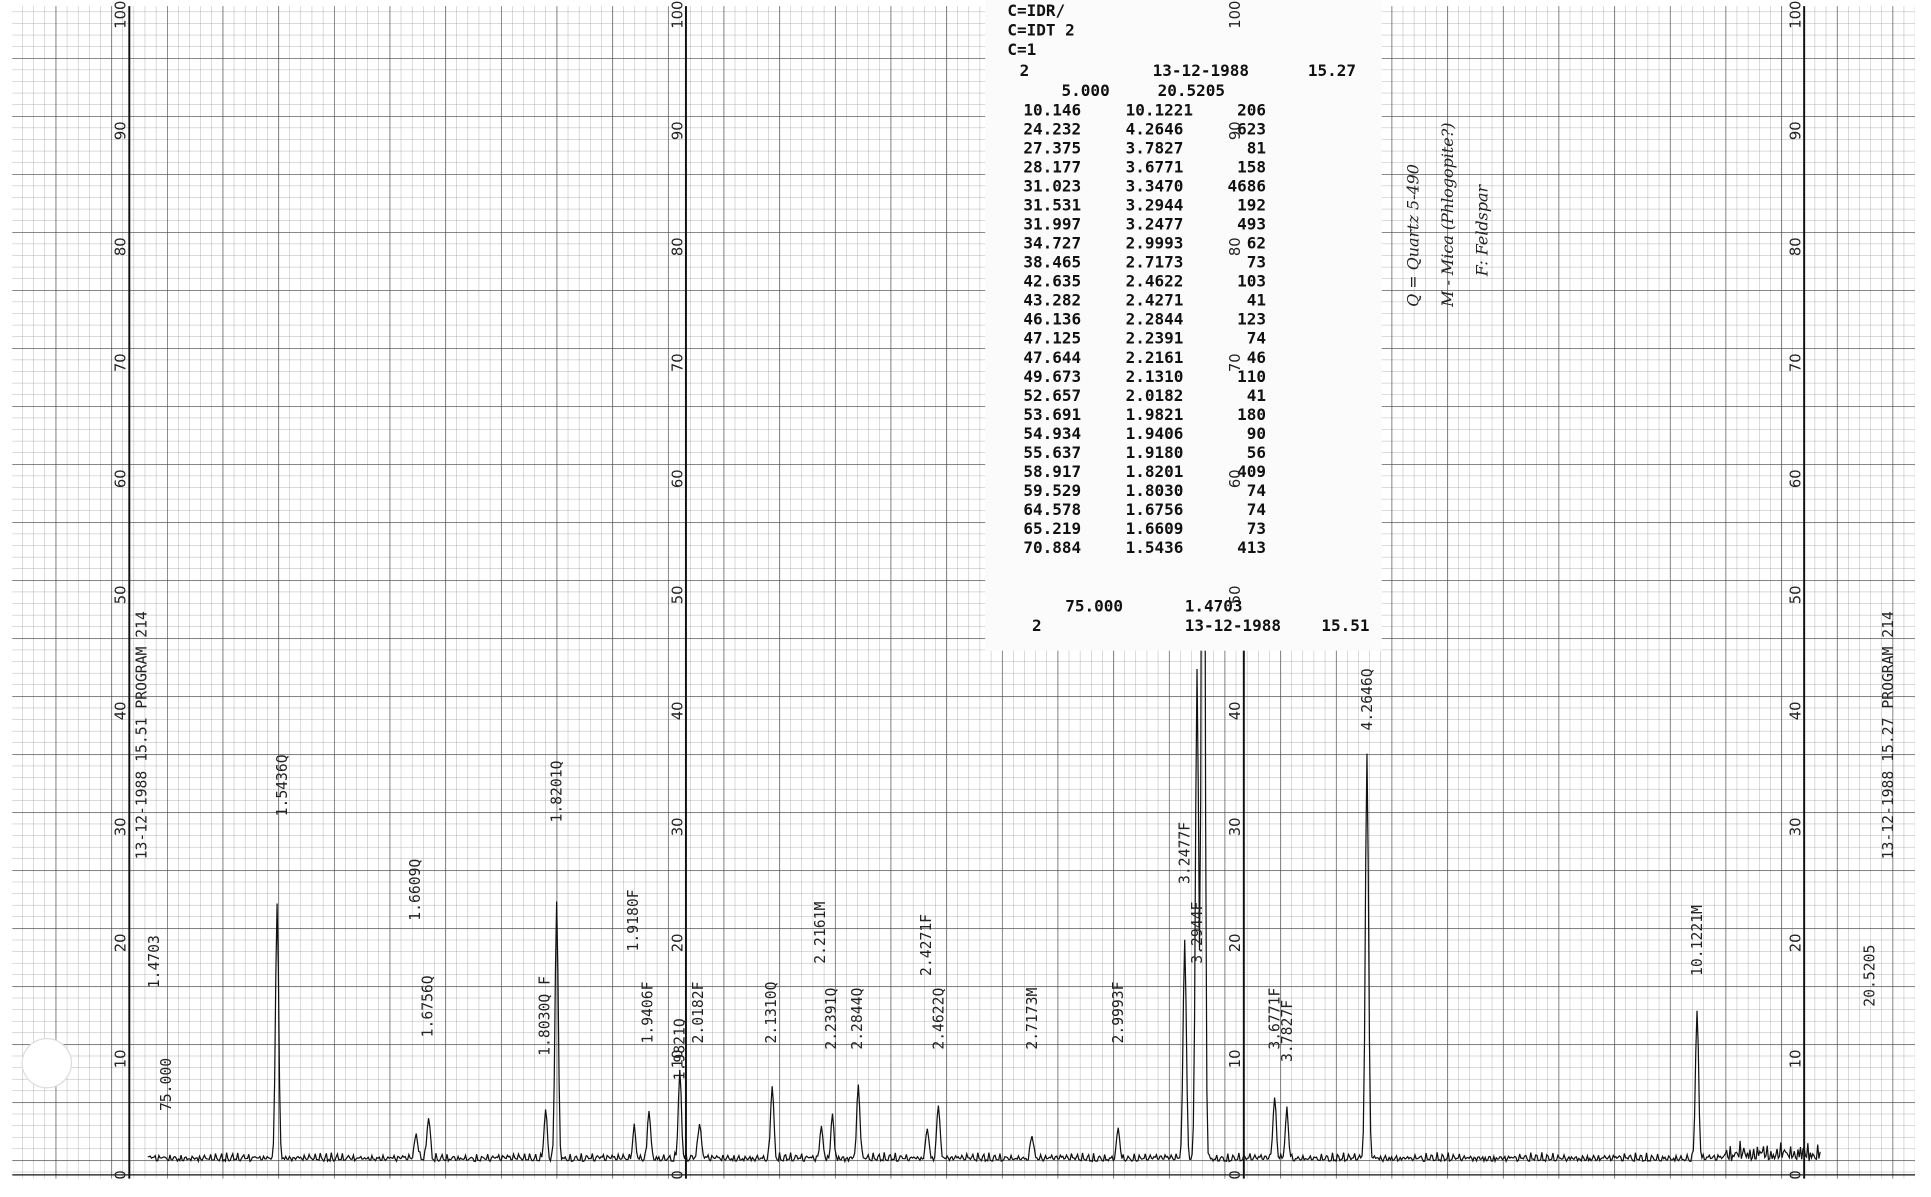 Image resolution: width=1931 pixels, height=1197 pixels. I want to click on d-spacing: 1.6609, so click(1155, 528).